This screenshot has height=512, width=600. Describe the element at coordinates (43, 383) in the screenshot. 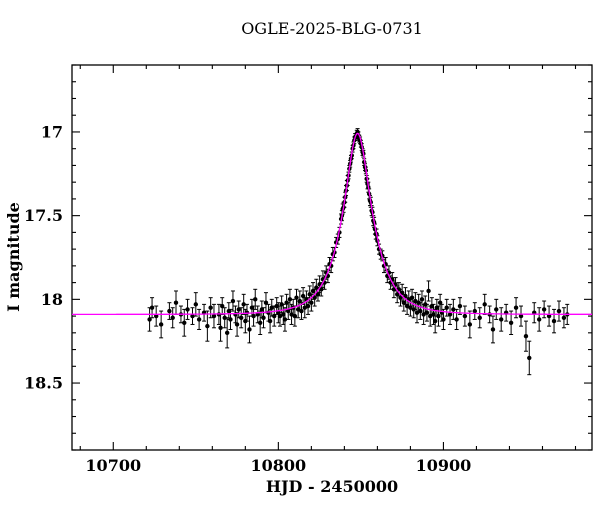

I see `y-tick-label: 18.5` at that location.